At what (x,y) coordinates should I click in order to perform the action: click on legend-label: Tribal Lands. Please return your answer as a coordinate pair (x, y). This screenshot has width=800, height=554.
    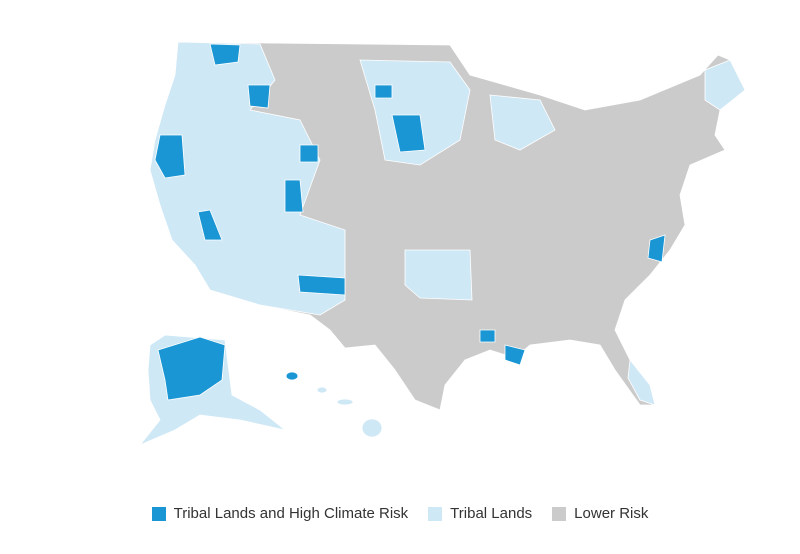
    Looking at the image, I should click on (491, 513).